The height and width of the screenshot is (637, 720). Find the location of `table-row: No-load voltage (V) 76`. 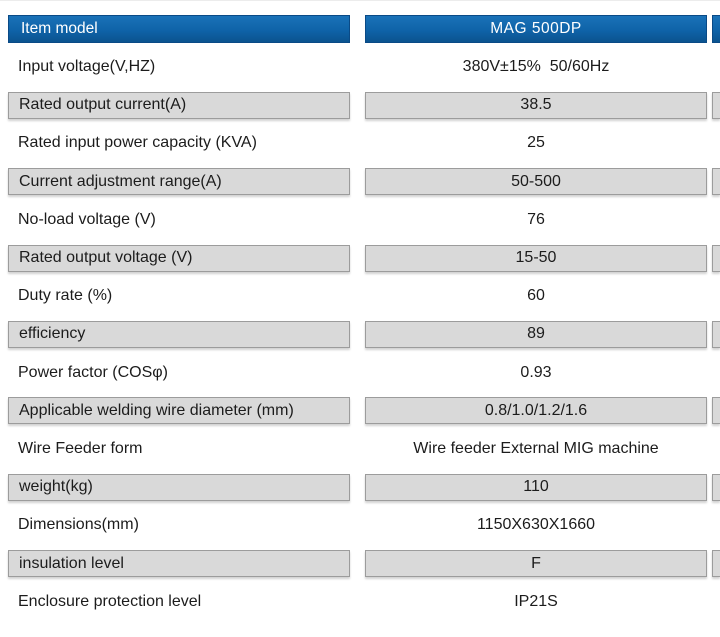

table-row: No-load voltage (V) 76 is located at coordinates (364, 220).